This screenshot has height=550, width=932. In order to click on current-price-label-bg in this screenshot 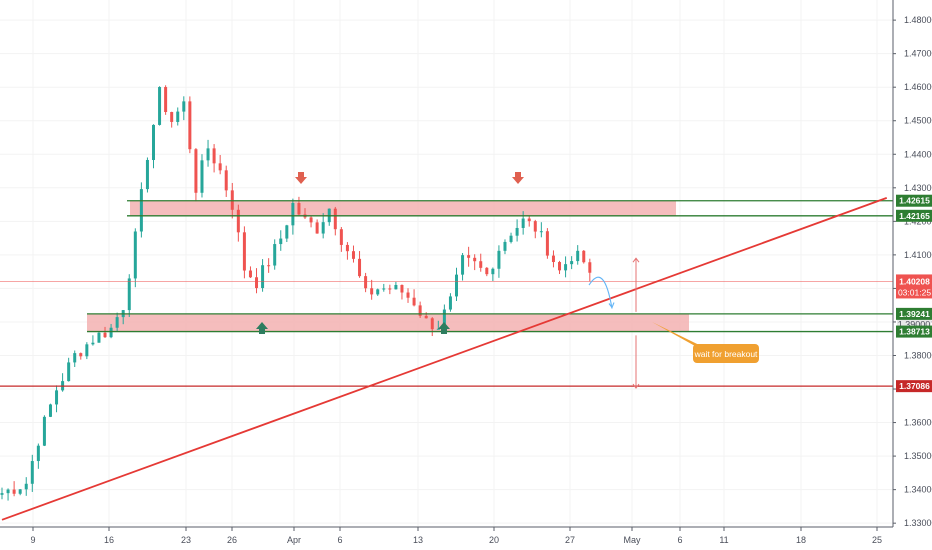, I will do `click(914, 286)`.